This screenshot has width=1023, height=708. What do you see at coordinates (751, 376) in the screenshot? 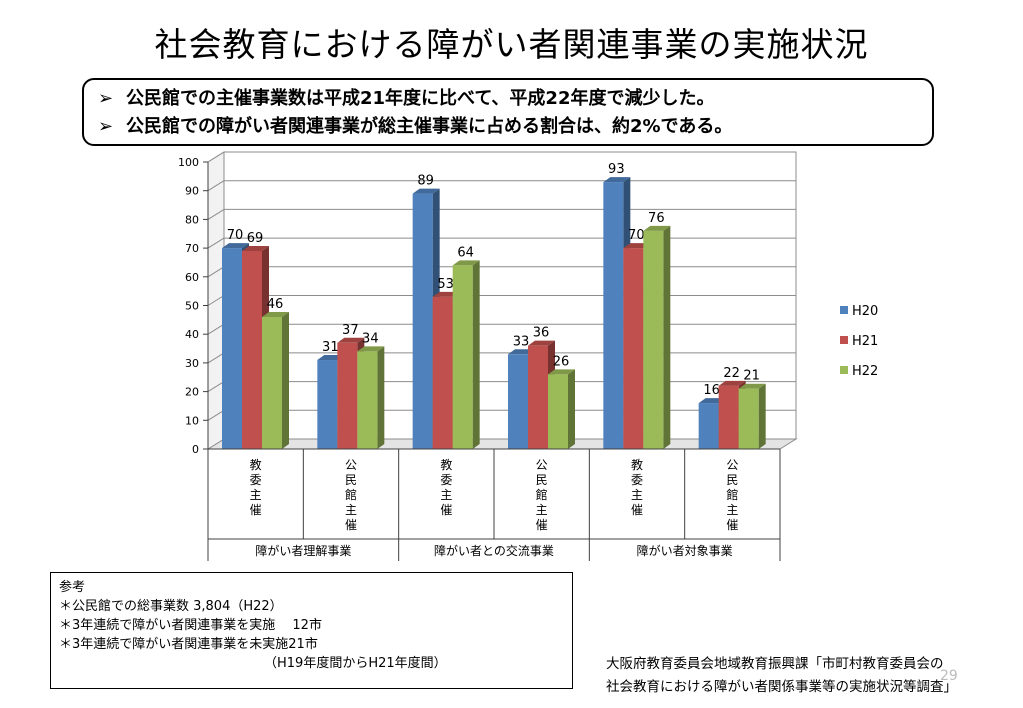
I see `data-label-H22: 21` at bounding box center [751, 376].